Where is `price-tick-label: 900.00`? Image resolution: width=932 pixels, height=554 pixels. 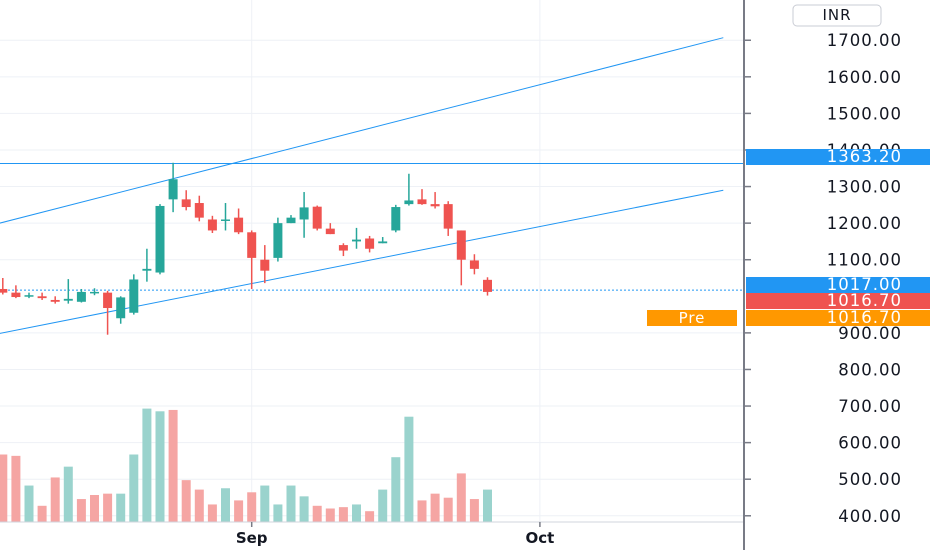 price-tick-label: 900.00 is located at coordinates (870, 333).